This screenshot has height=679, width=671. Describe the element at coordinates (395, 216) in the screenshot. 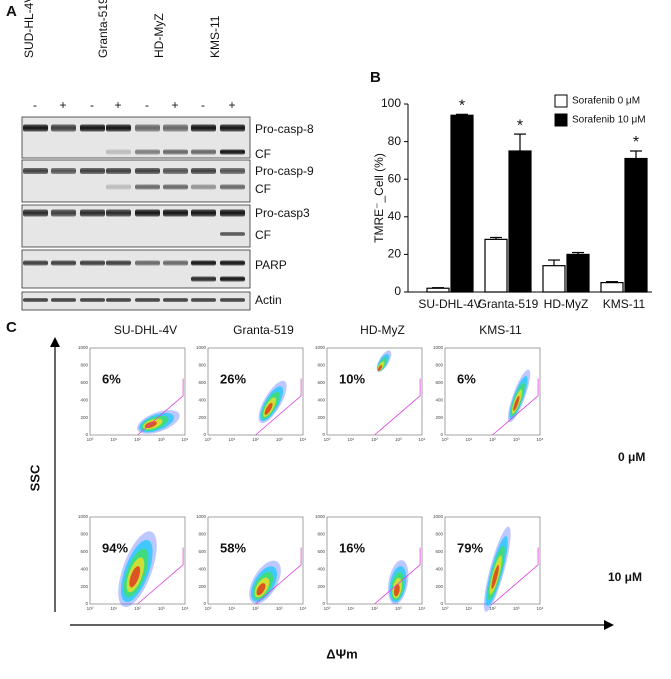

I see `y-tick-label: 40` at that location.